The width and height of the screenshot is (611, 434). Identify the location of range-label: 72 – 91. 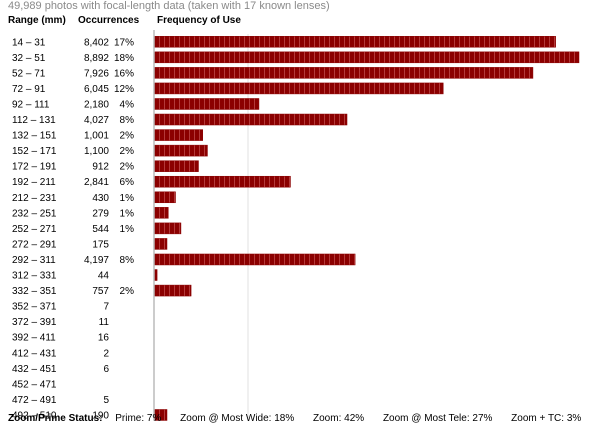
(29, 89).